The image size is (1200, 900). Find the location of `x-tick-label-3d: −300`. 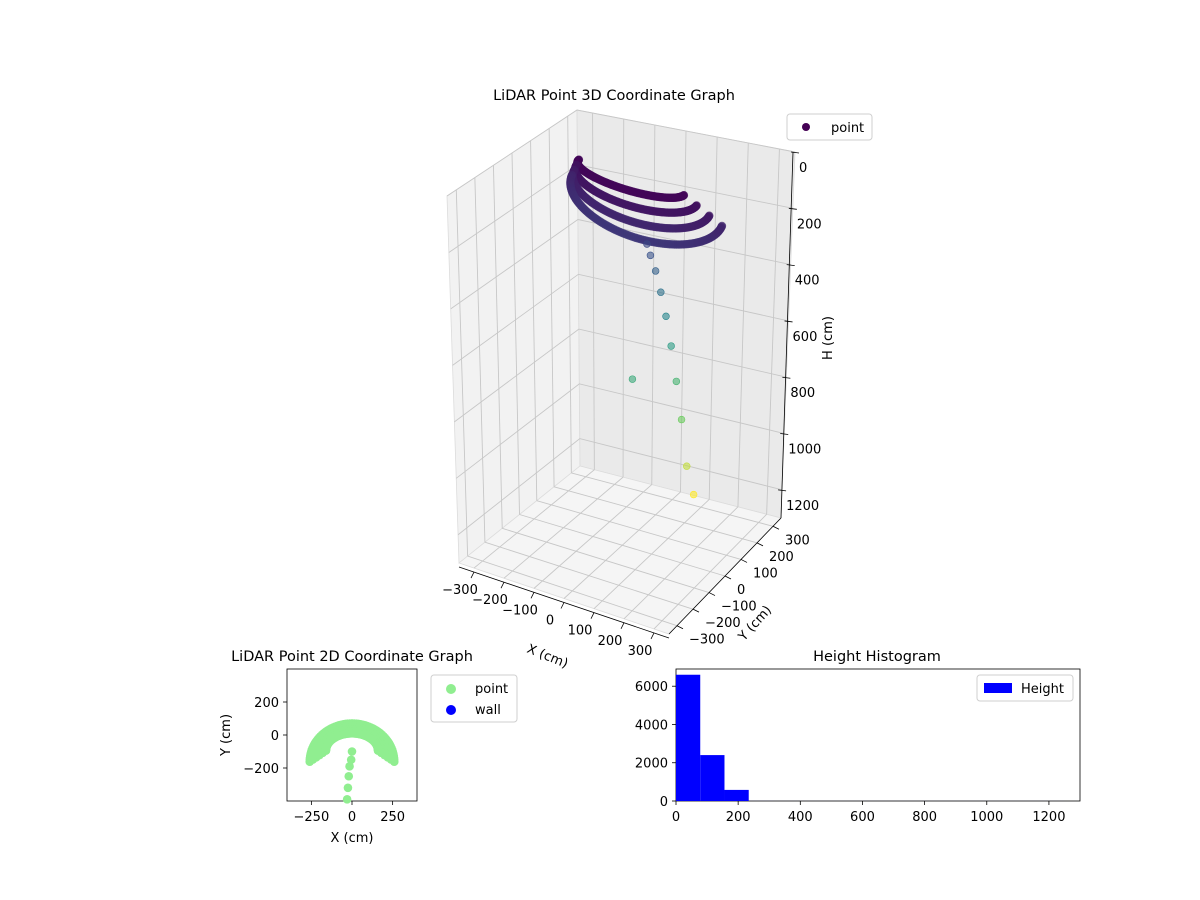

x-tick-label-3d: −300 is located at coordinates (460, 590).